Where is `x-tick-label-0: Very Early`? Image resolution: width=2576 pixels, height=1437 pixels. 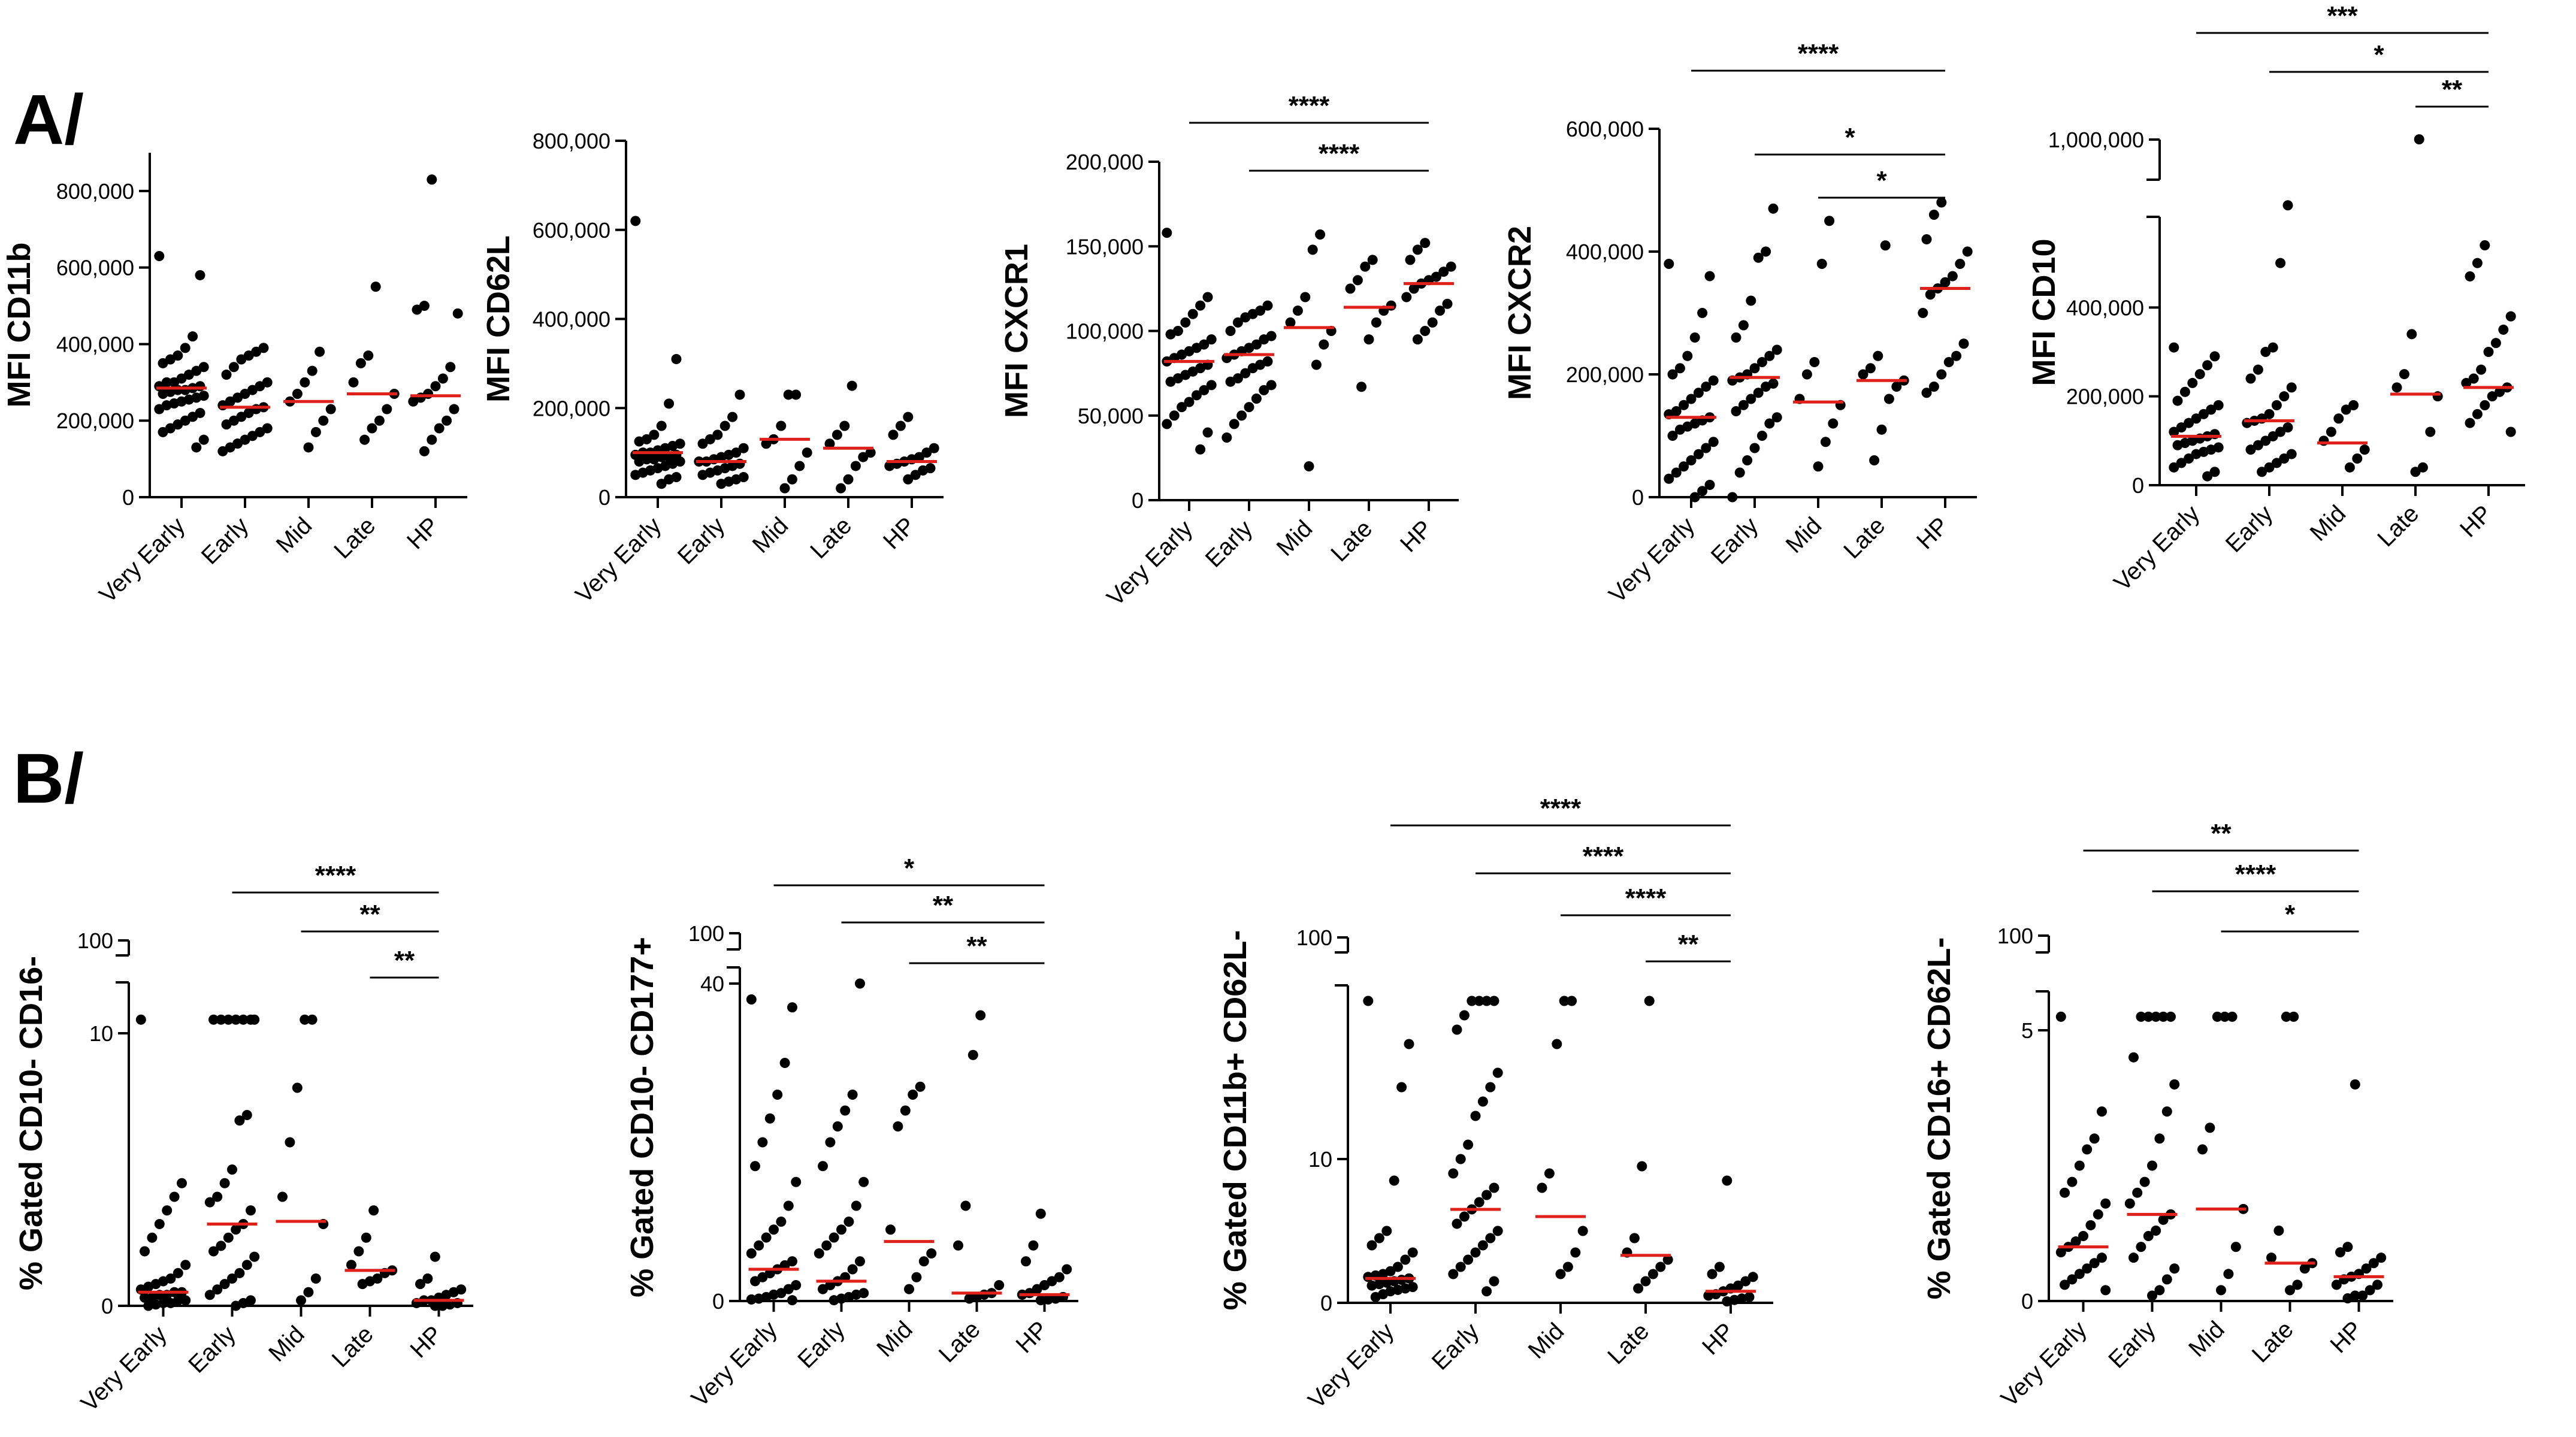 x-tick-label-0: Very Early is located at coordinates (2044, 1364).